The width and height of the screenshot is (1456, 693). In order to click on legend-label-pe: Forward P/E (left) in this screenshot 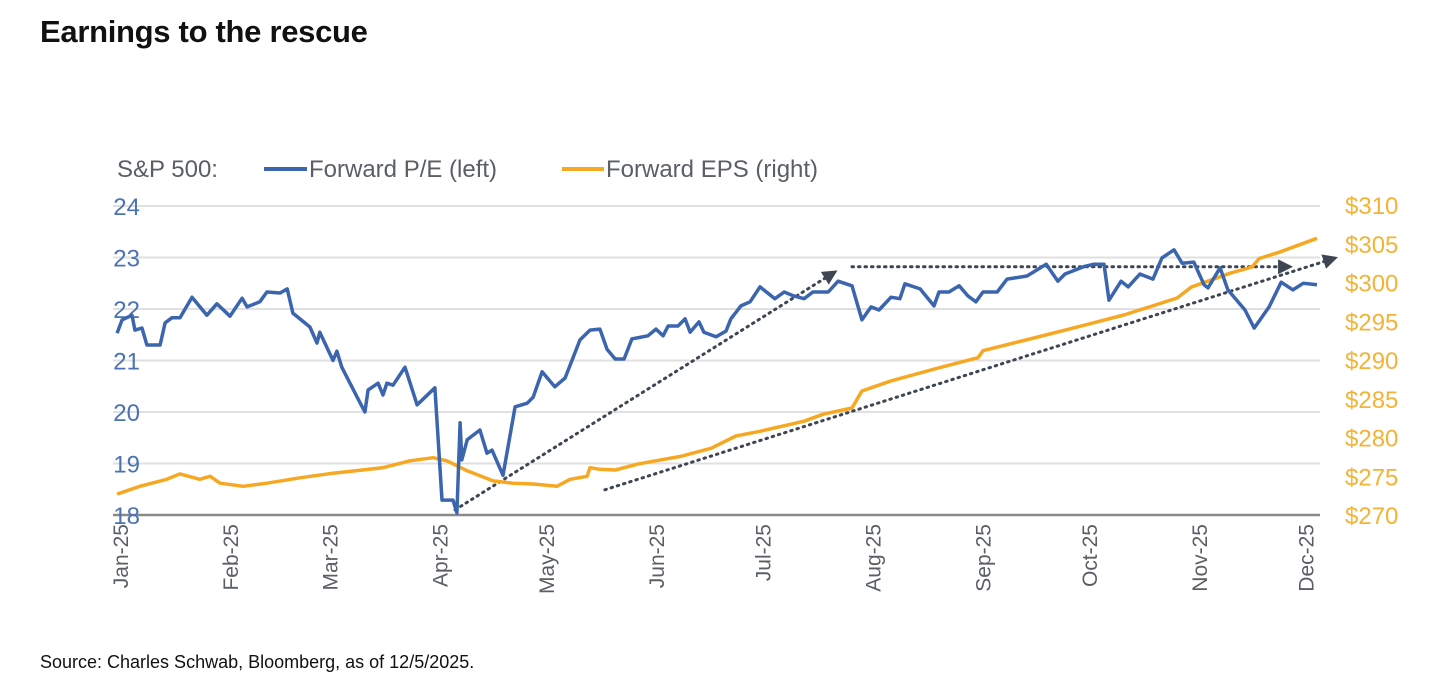, I will do `click(403, 169)`.